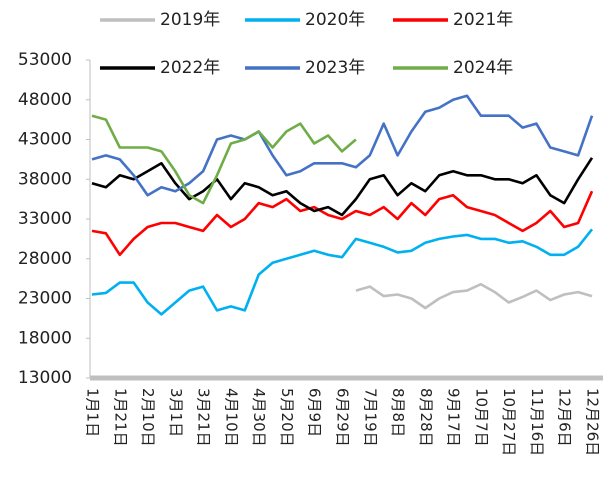 The height and width of the screenshot is (486, 603). Describe the element at coordinates (190, 20) in the screenshot. I see `legend-label: 2019年` at that location.